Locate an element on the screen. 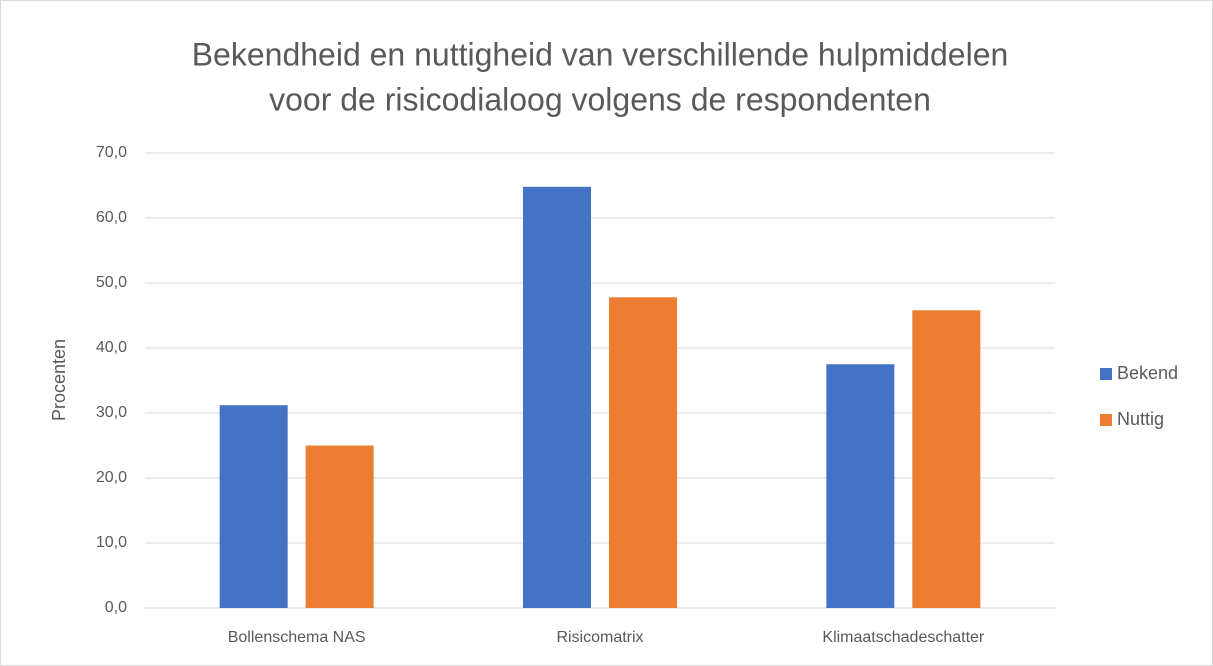 This screenshot has height=666, width=1213. y-tick-label: 60,0 is located at coordinates (111, 217).